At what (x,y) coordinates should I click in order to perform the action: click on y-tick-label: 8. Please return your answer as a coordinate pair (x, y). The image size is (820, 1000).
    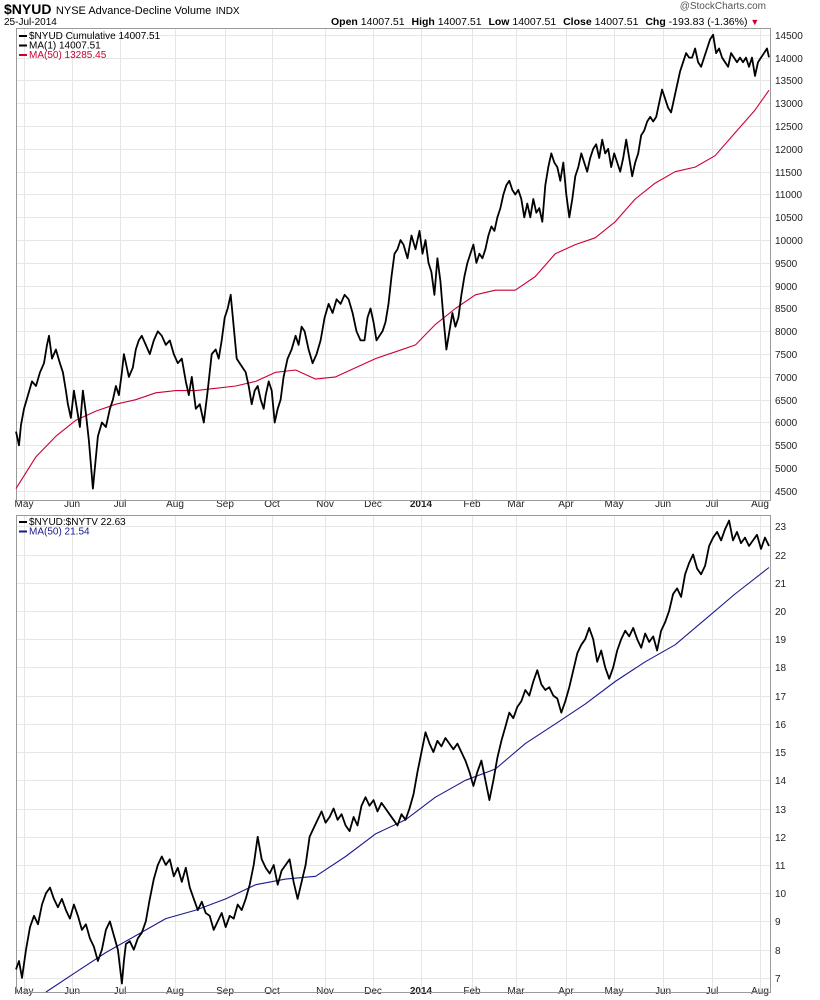
    Looking at the image, I should click on (778, 951).